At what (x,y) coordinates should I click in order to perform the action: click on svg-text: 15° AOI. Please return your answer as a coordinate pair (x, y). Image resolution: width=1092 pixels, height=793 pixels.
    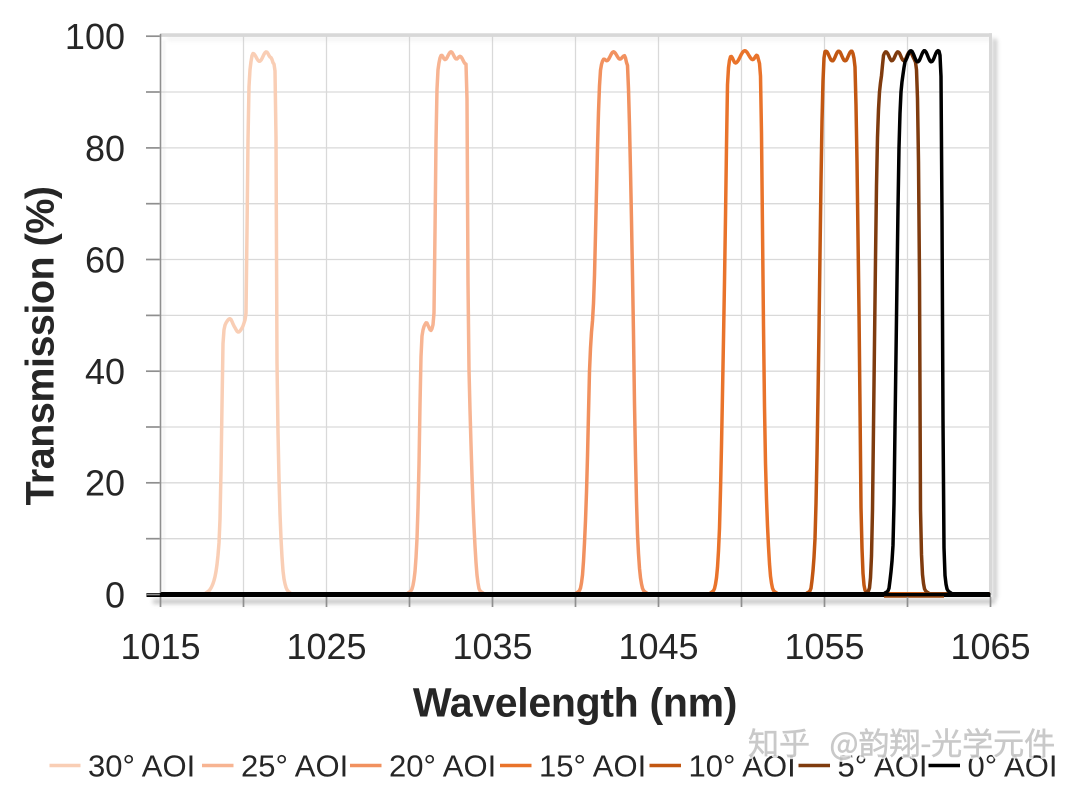
    Looking at the image, I should click on (592, 766).